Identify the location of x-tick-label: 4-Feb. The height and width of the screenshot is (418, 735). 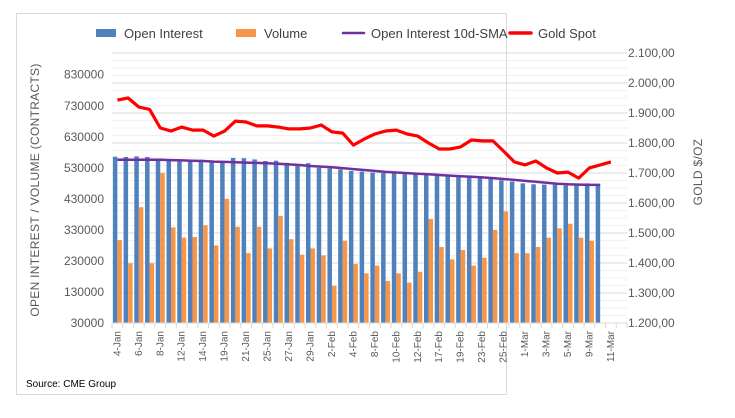
(353, 344).